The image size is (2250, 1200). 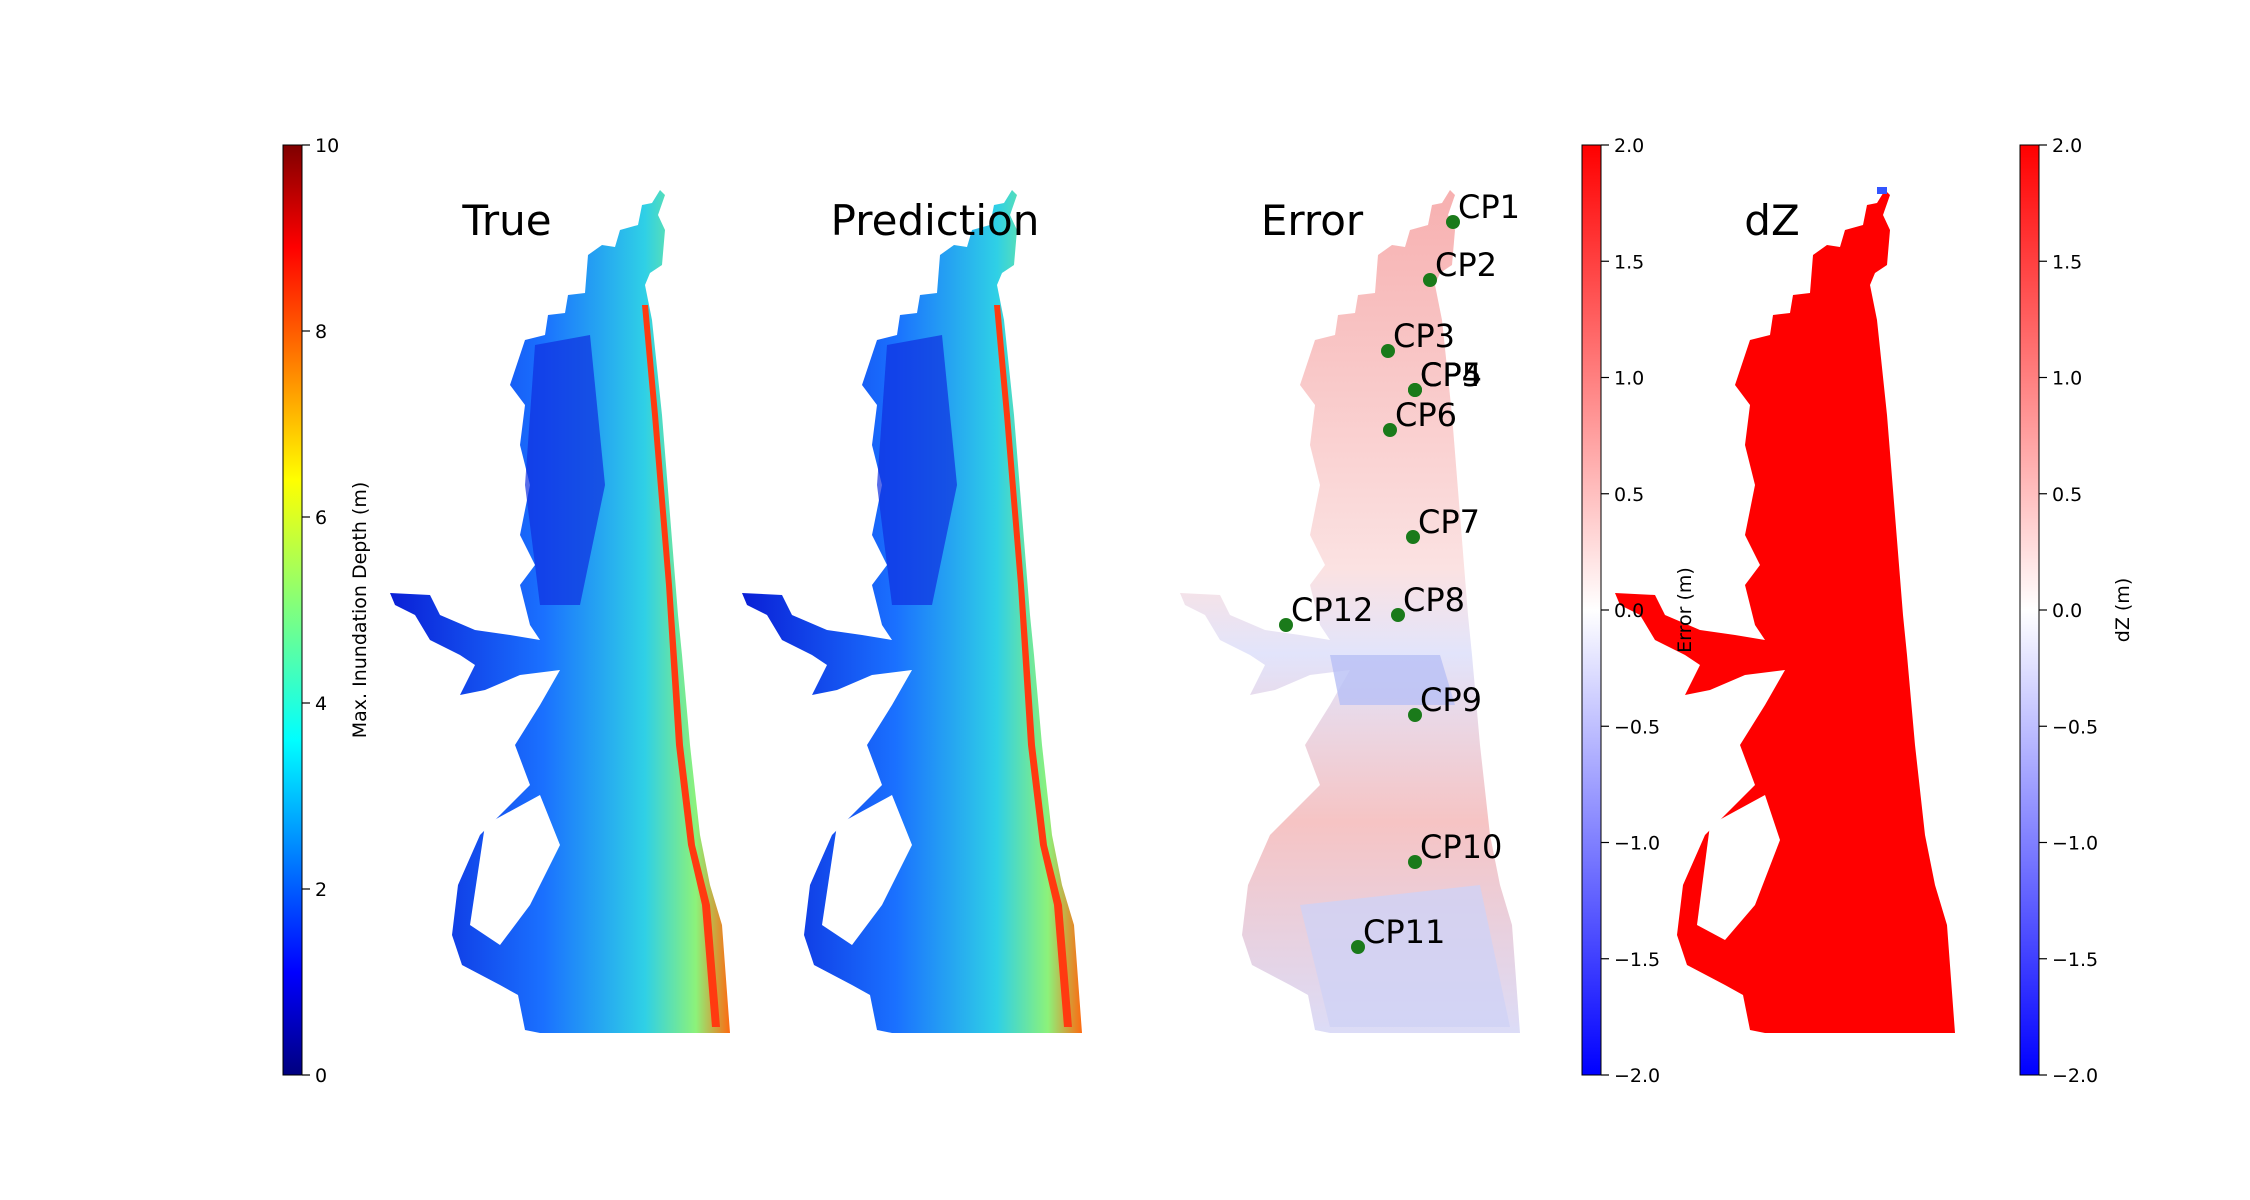 What do you see at coordinates (321, 332) in the screenshot?
I see `colorbar-tick-label: 8` at bounding box center [321, 332].